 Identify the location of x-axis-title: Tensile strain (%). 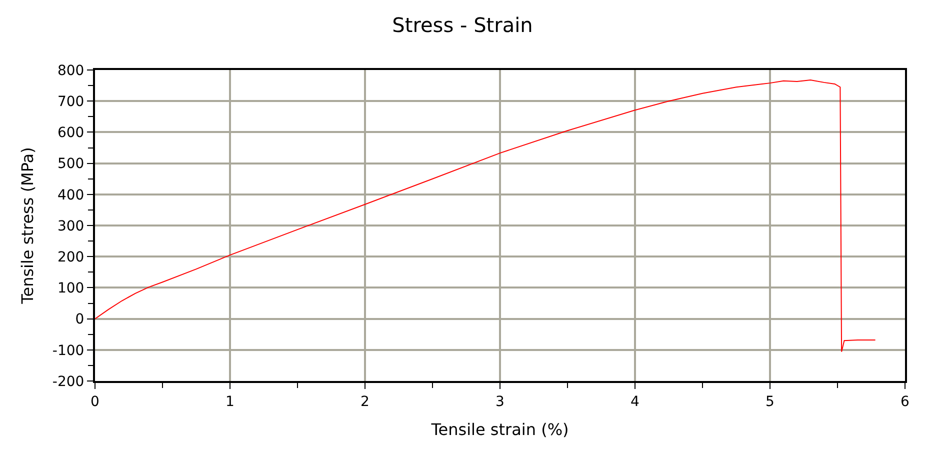
(499, 429).